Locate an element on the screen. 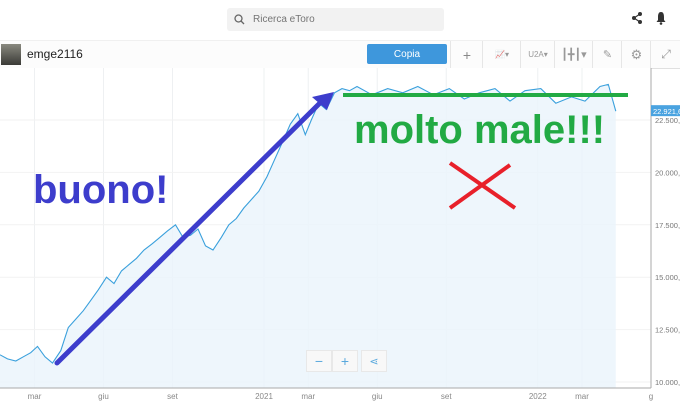 The image size is (680, 402). x-tick-label: g is located at coordinates (651, 396).